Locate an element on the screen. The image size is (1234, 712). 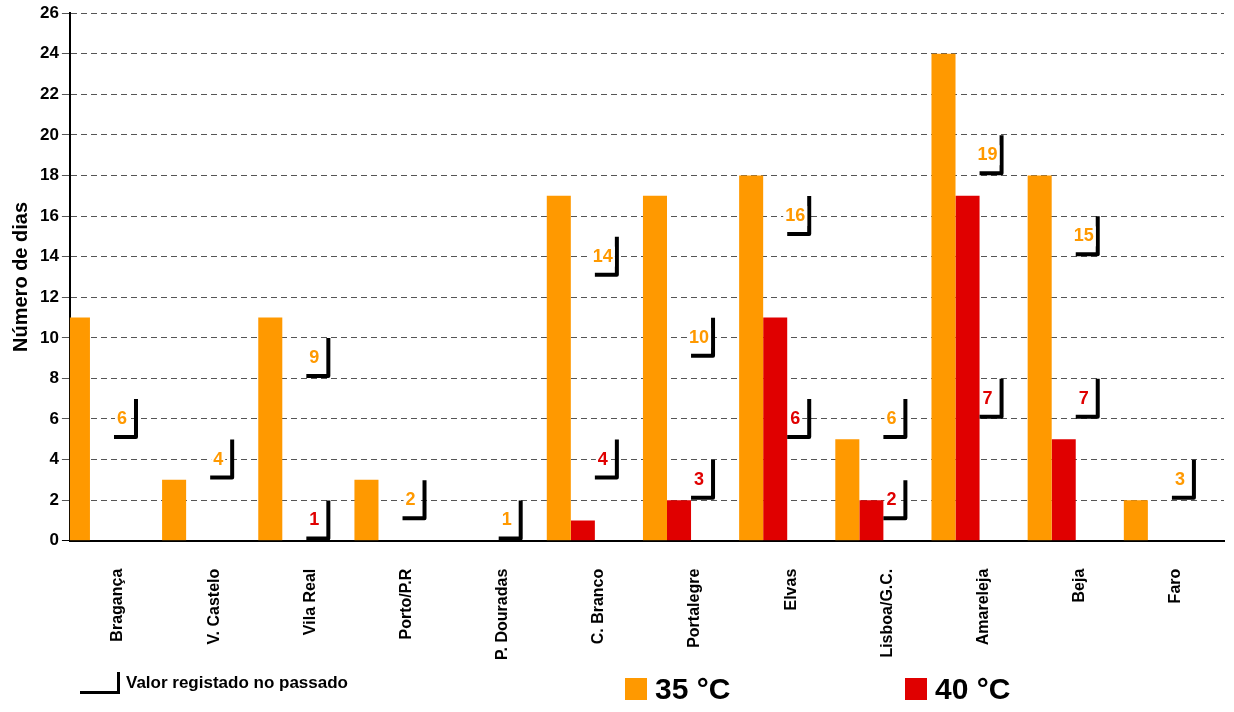
x-tick-label: Portalegre is located at coordinates (694, 608).